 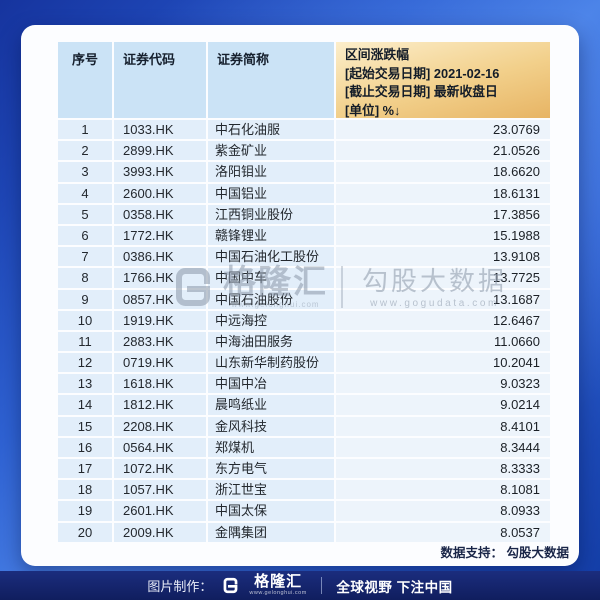 What do you see at coordinates (160, 426) in the screenshot?
I see `row-code-cell: 2208.HK` at bounding box center [160, 426].